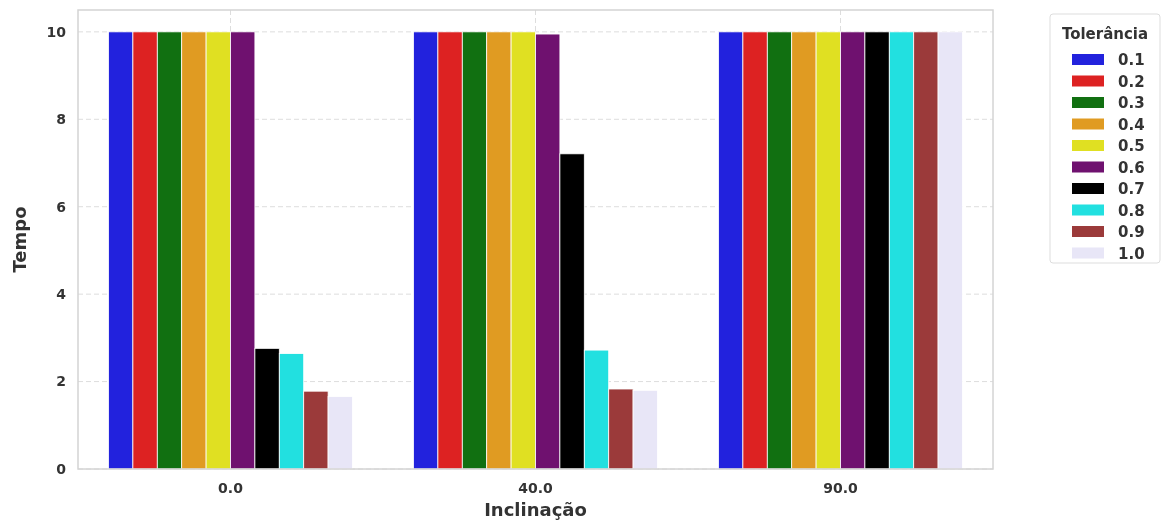 This screenshot has width=1171, height=522. I want to click on legend-label: 0.4, so click(1131, 124).